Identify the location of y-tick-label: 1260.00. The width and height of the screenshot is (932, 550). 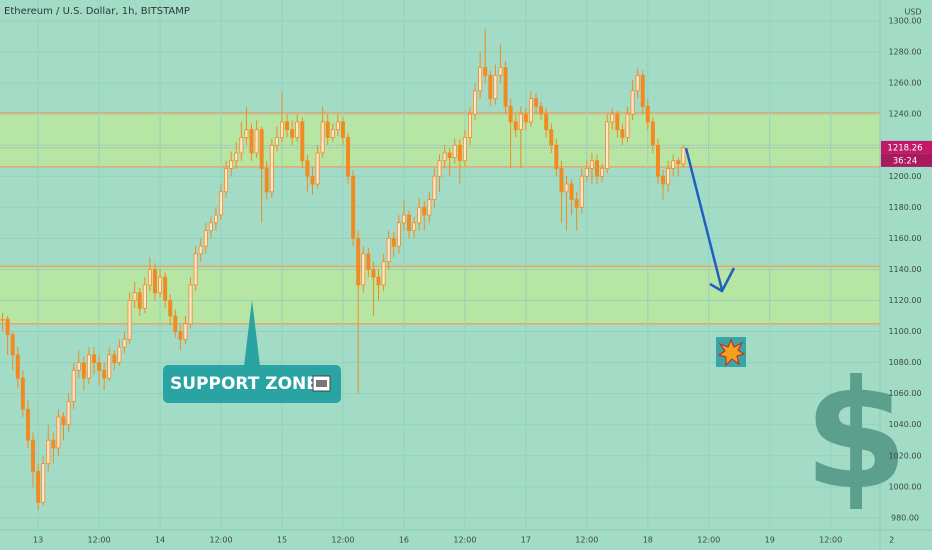
(904, 83).